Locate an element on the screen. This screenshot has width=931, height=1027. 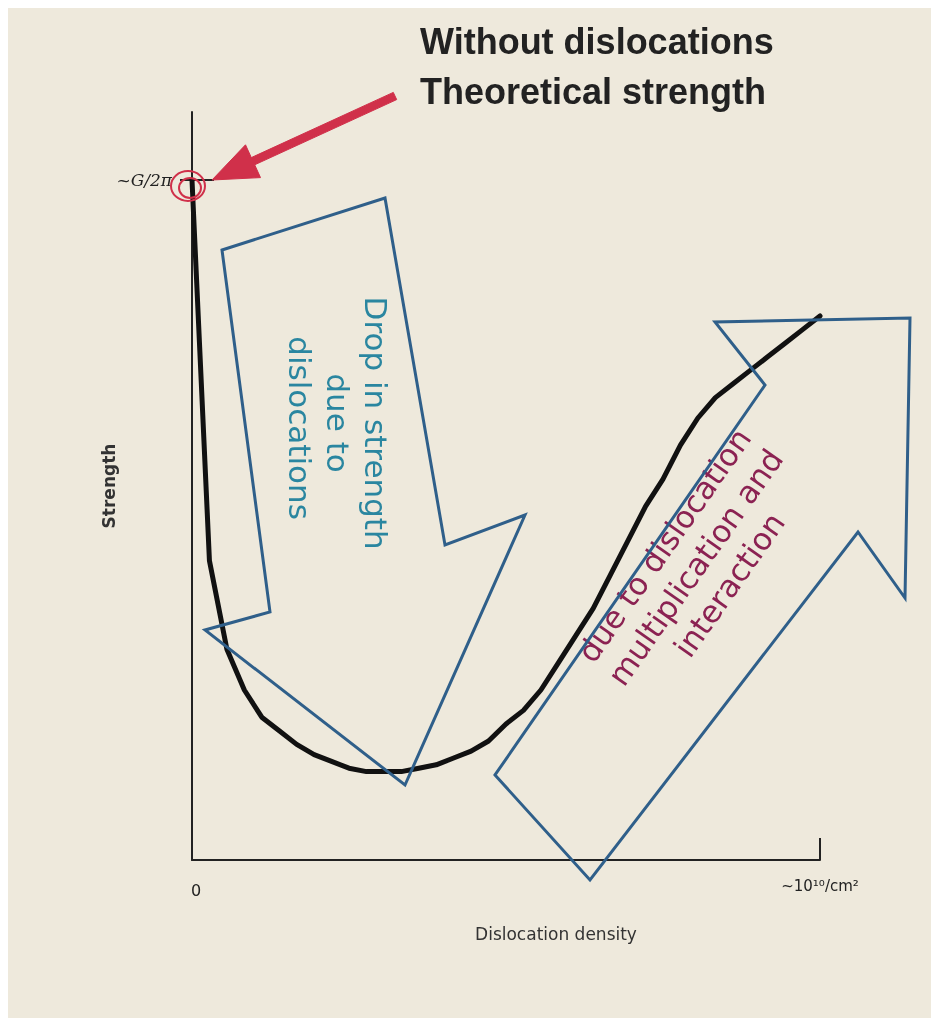
text: ~10¹⁰/cm² is located at coordinates (820, 886).